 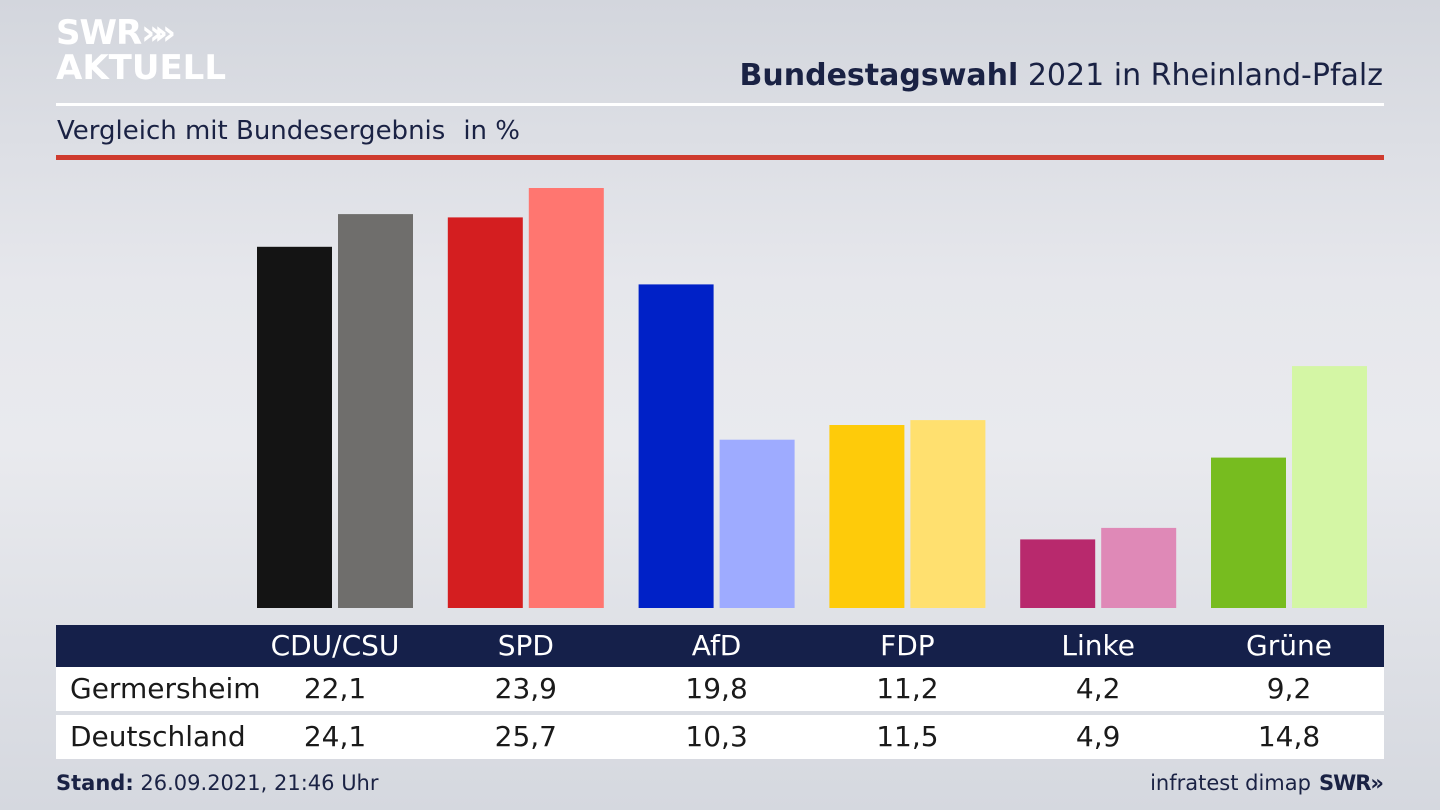 I want to click on chart-subtitle: Vergleich mit Bundesergebnis in %, so click(x=288, y=131).